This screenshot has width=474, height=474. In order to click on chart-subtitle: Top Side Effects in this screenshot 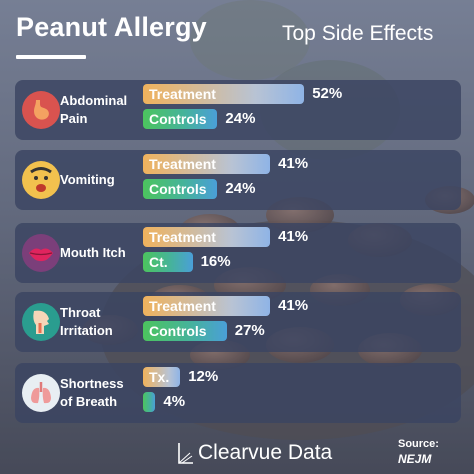, I will do `click(358, 33)`.